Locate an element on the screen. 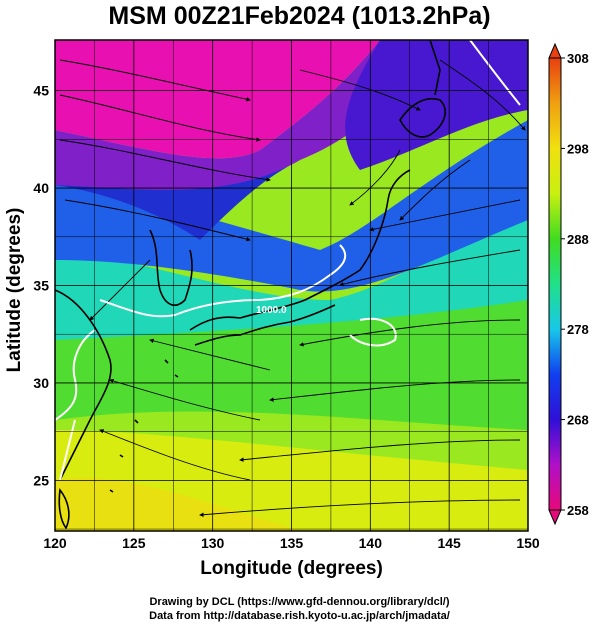  map-title: MSM 00Z21Feb2024 (1013.2hPa) is located at coordinates (299, 16).